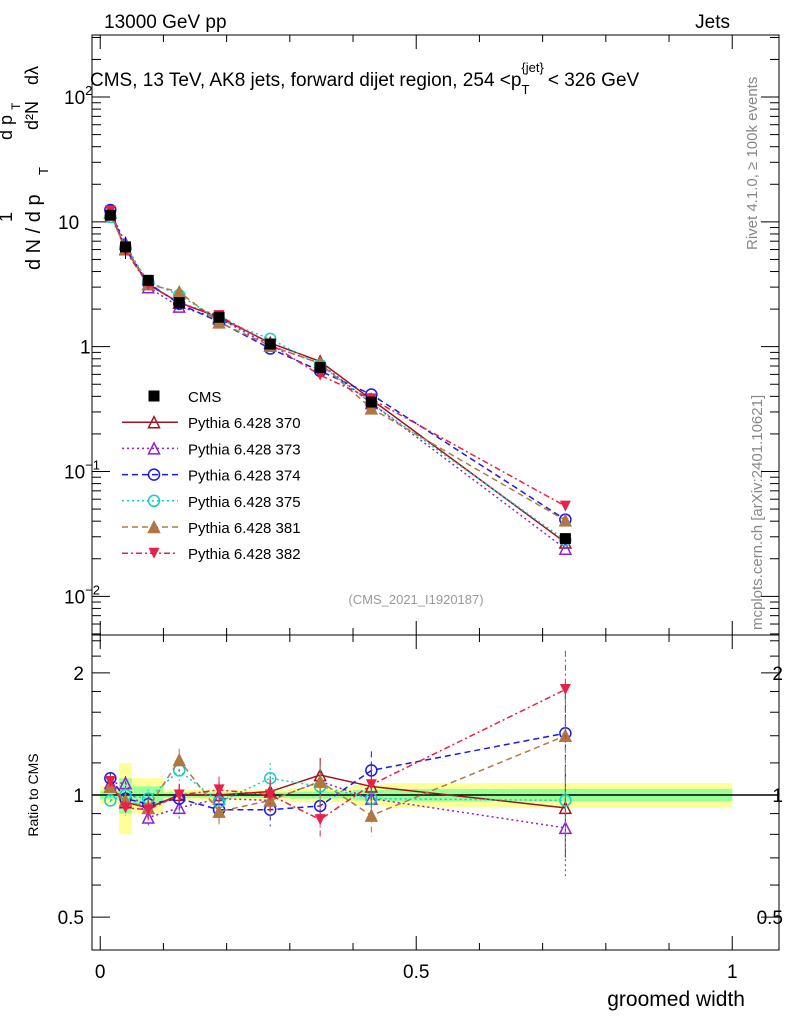 This screenshot has width=786, height=1024. Describe the element at coordinates (82, 471) in the screenshot. I see `y-tick-label: 10⁻¹` at that location.